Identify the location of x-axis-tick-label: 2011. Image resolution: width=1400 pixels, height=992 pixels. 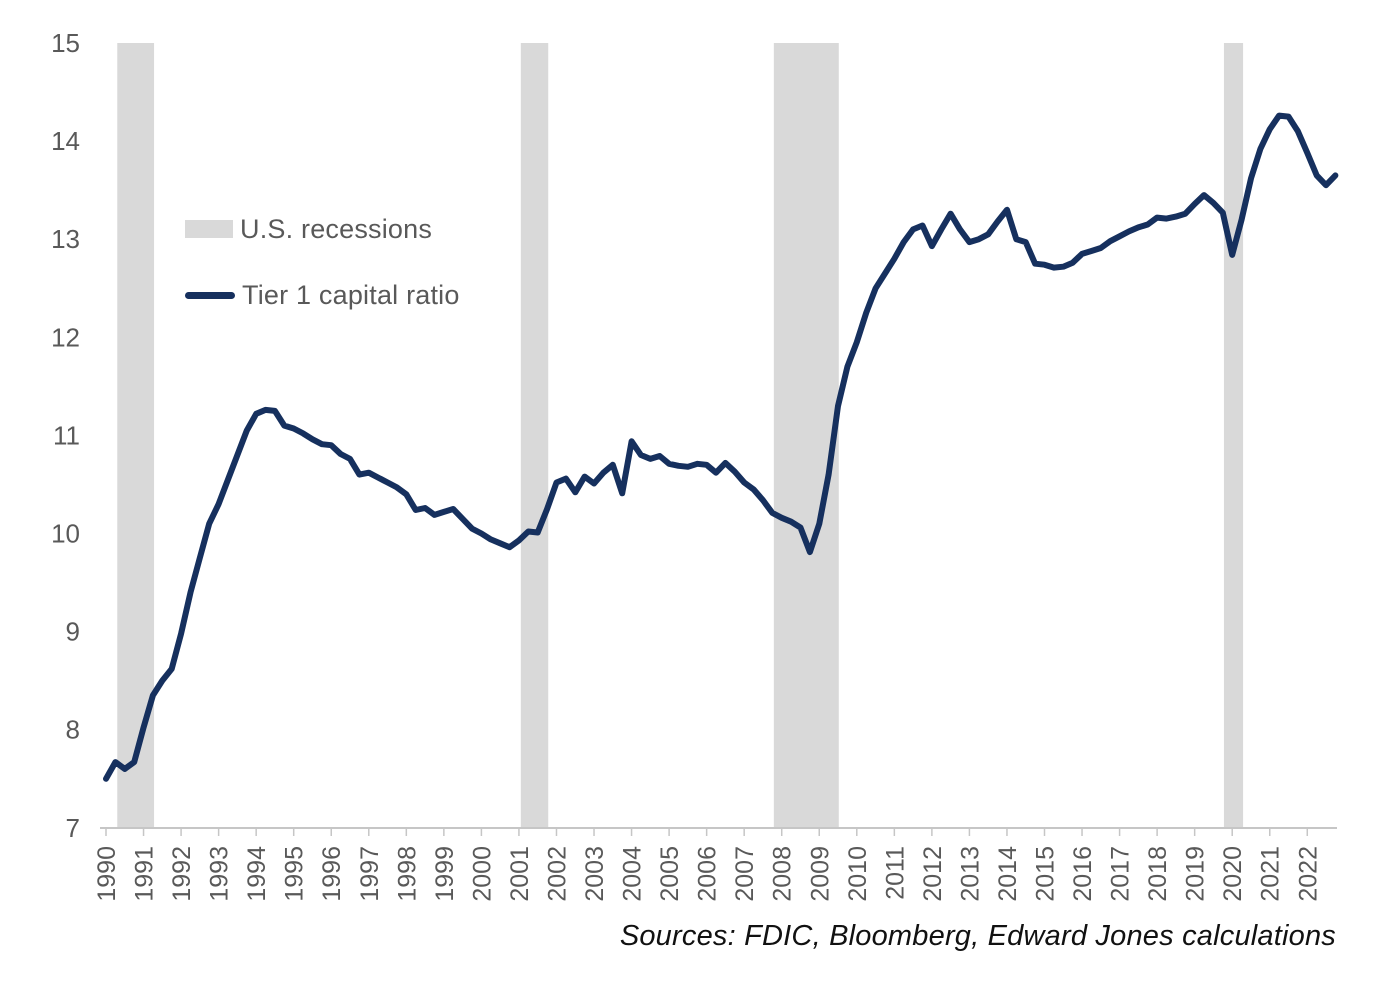
(895, 873).